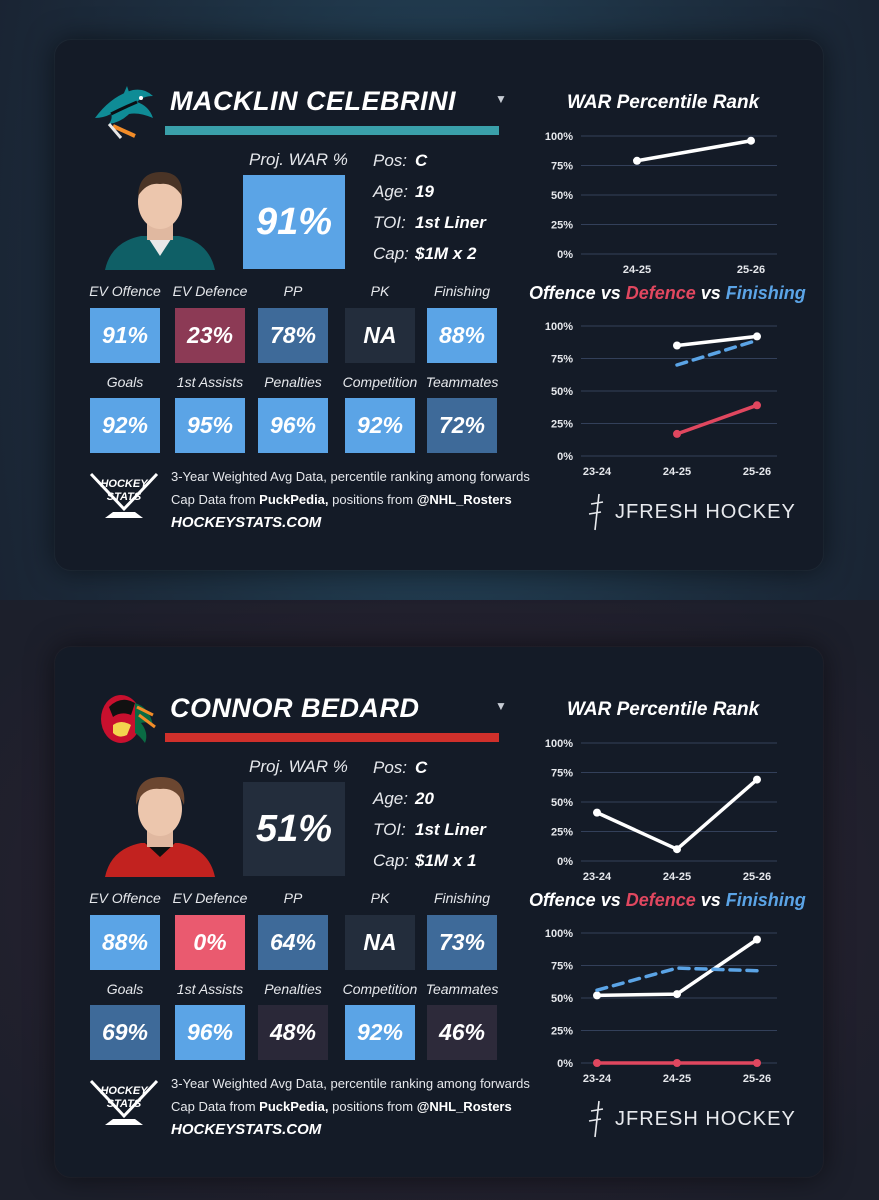  I want to click on stat-value-box: NA, so click(380, 942).